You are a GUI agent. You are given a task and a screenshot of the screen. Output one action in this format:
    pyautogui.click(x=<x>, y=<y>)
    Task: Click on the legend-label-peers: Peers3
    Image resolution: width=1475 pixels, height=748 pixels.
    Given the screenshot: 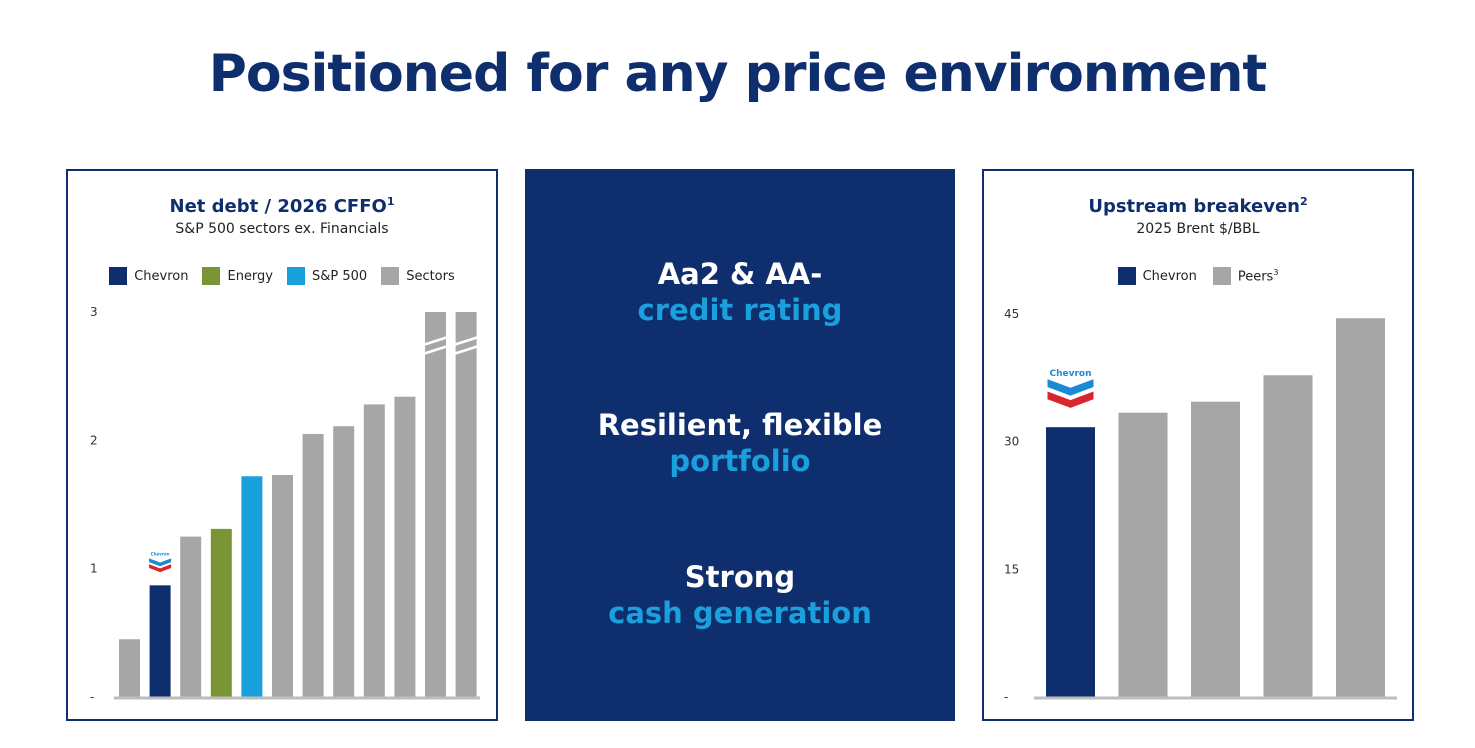 What is the action you would take?
    pyautogui.click(x=1258, y=276)
    